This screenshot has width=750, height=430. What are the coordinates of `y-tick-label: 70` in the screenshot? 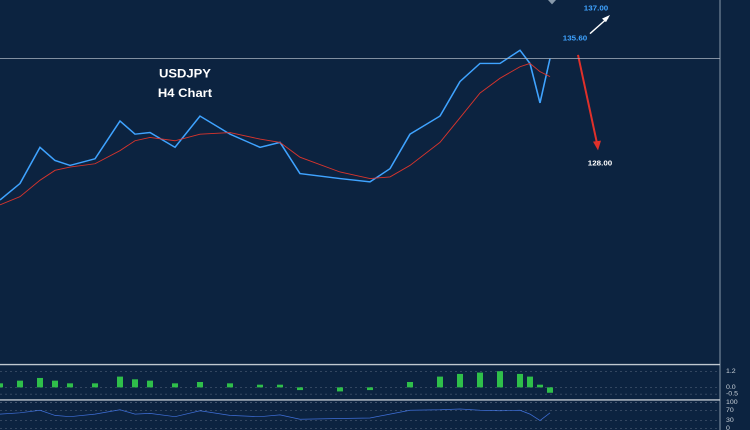 It's located at (730, 410).